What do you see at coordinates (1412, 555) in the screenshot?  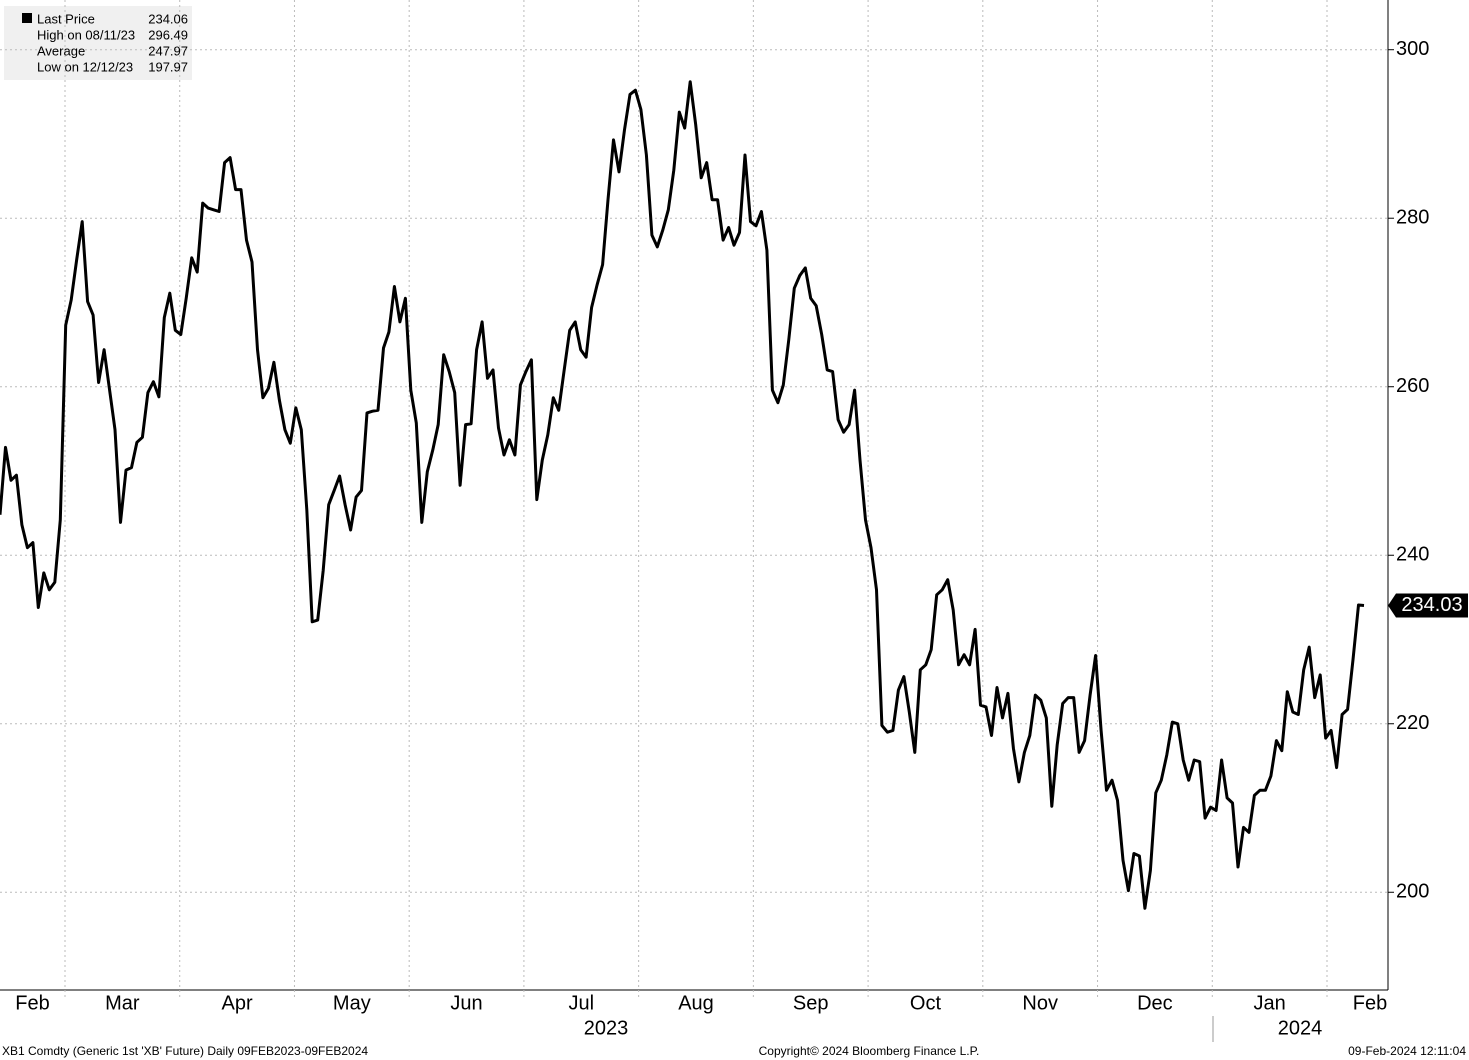 I see `y-tick-label: 240` at bounding box center [1412, 555].